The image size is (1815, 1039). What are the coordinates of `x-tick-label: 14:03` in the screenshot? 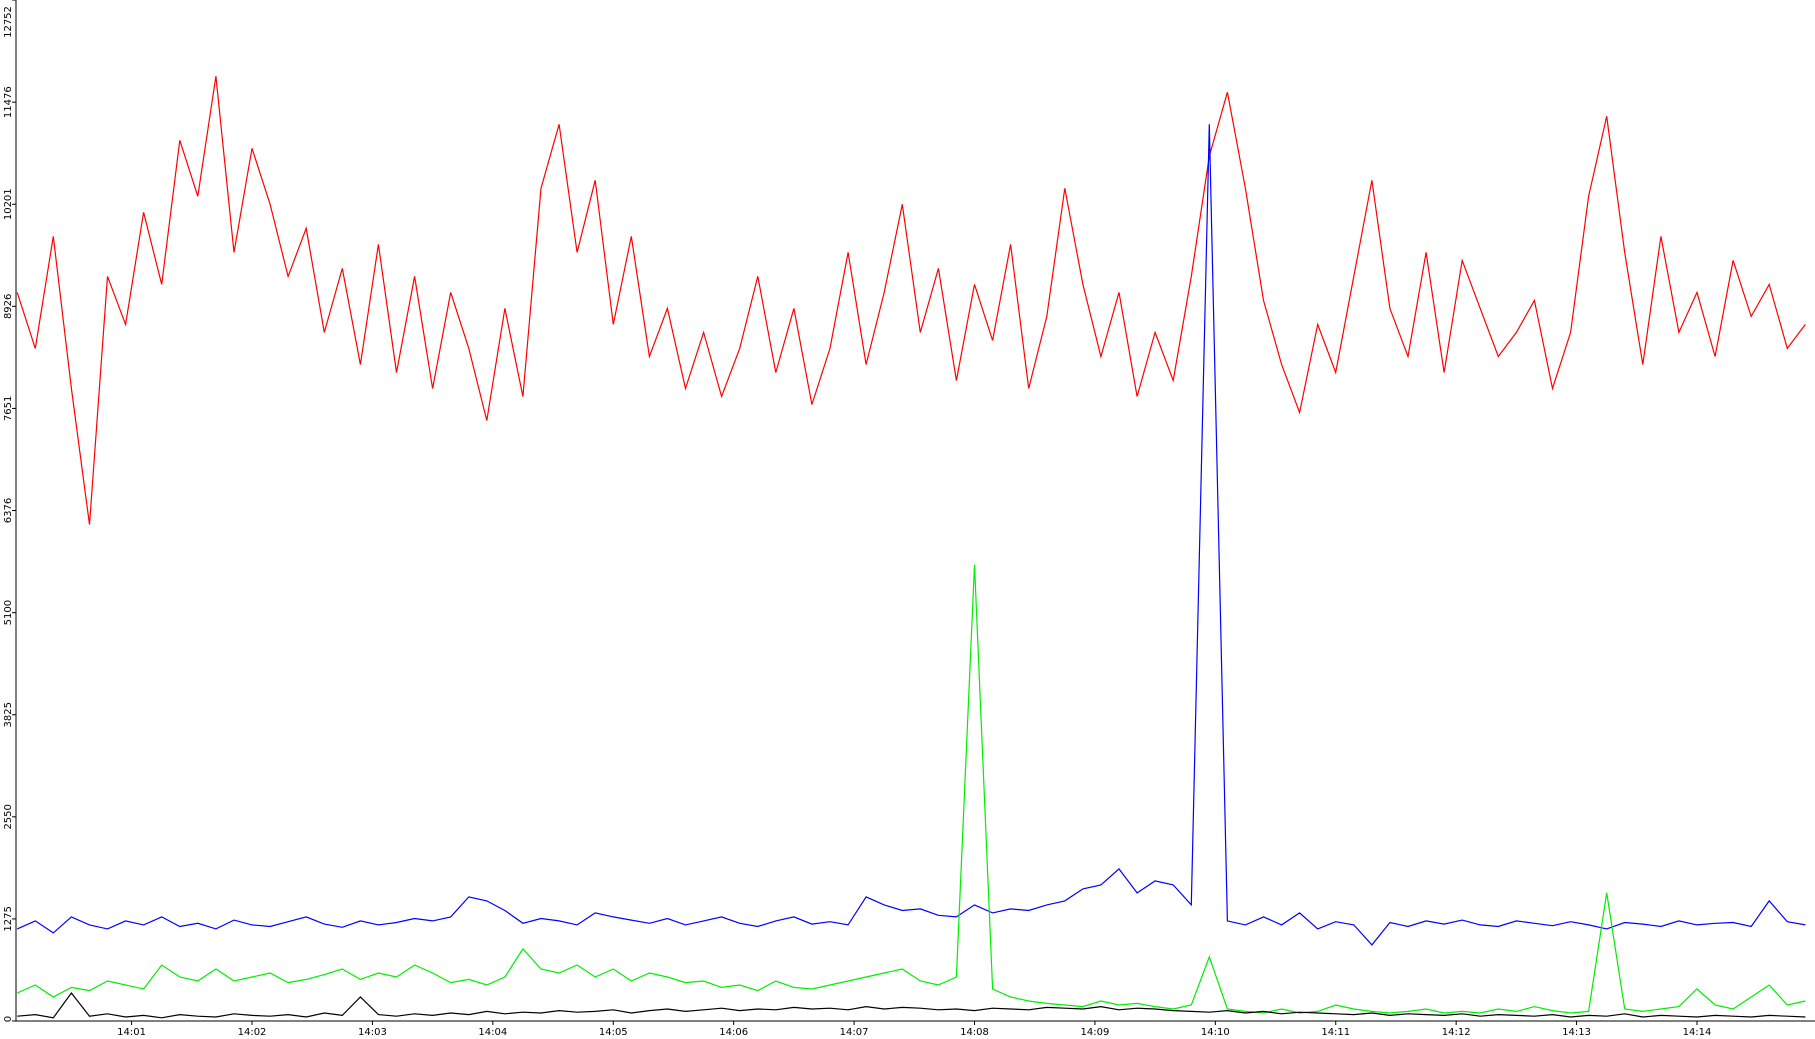 It's located at (372, 1032).